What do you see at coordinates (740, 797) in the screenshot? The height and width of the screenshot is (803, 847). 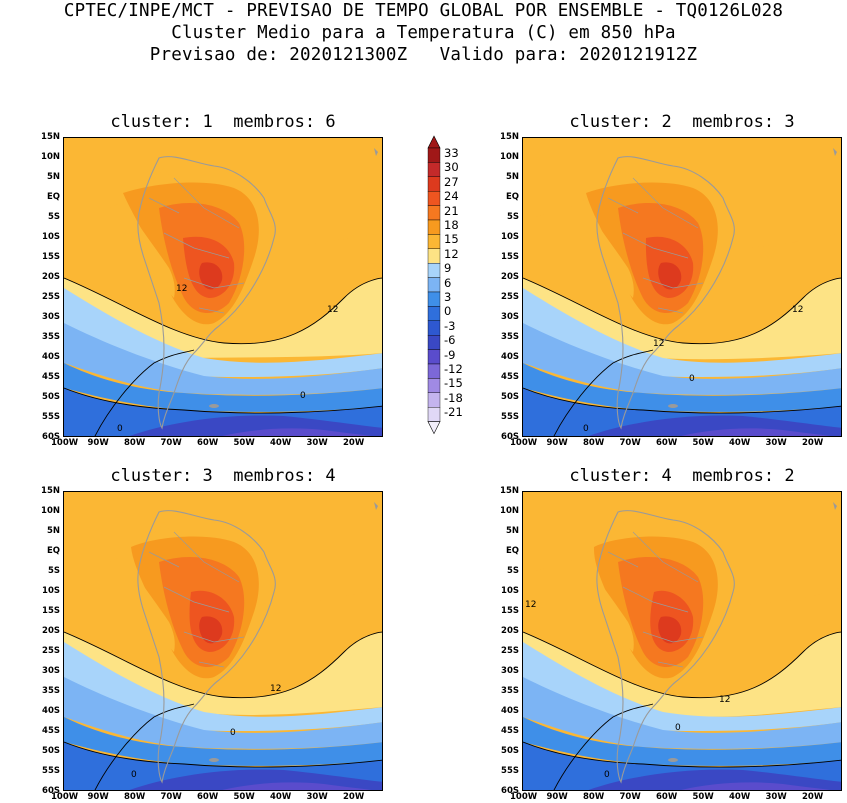 I see `longitude-label: 40W` at bounding box center [740, 797].